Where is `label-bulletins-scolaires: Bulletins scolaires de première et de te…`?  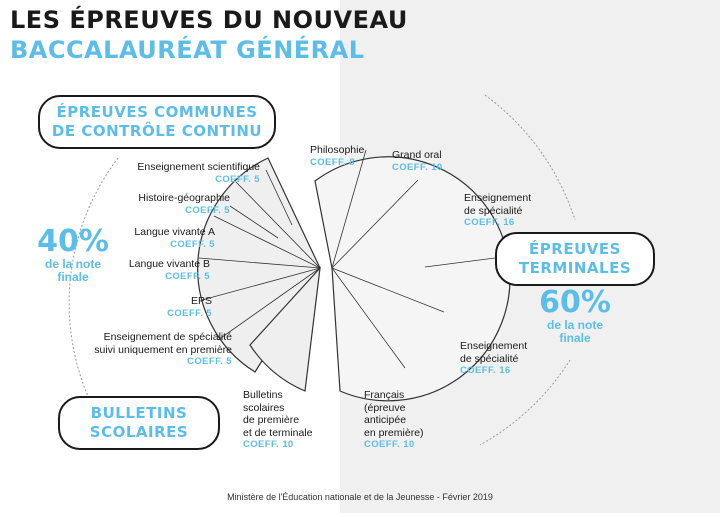 label-bulletins-scolaires: Bulletins scolaires de première et de te… is located at coordinates (277, 420).